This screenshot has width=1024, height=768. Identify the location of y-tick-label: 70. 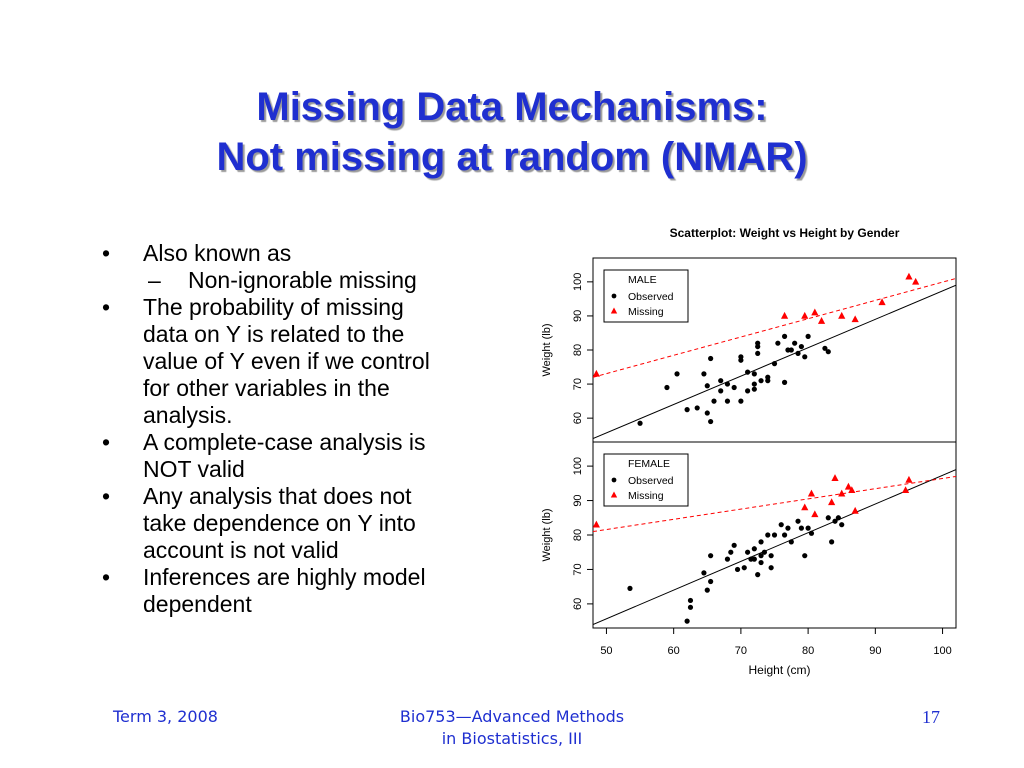
(578, 569).